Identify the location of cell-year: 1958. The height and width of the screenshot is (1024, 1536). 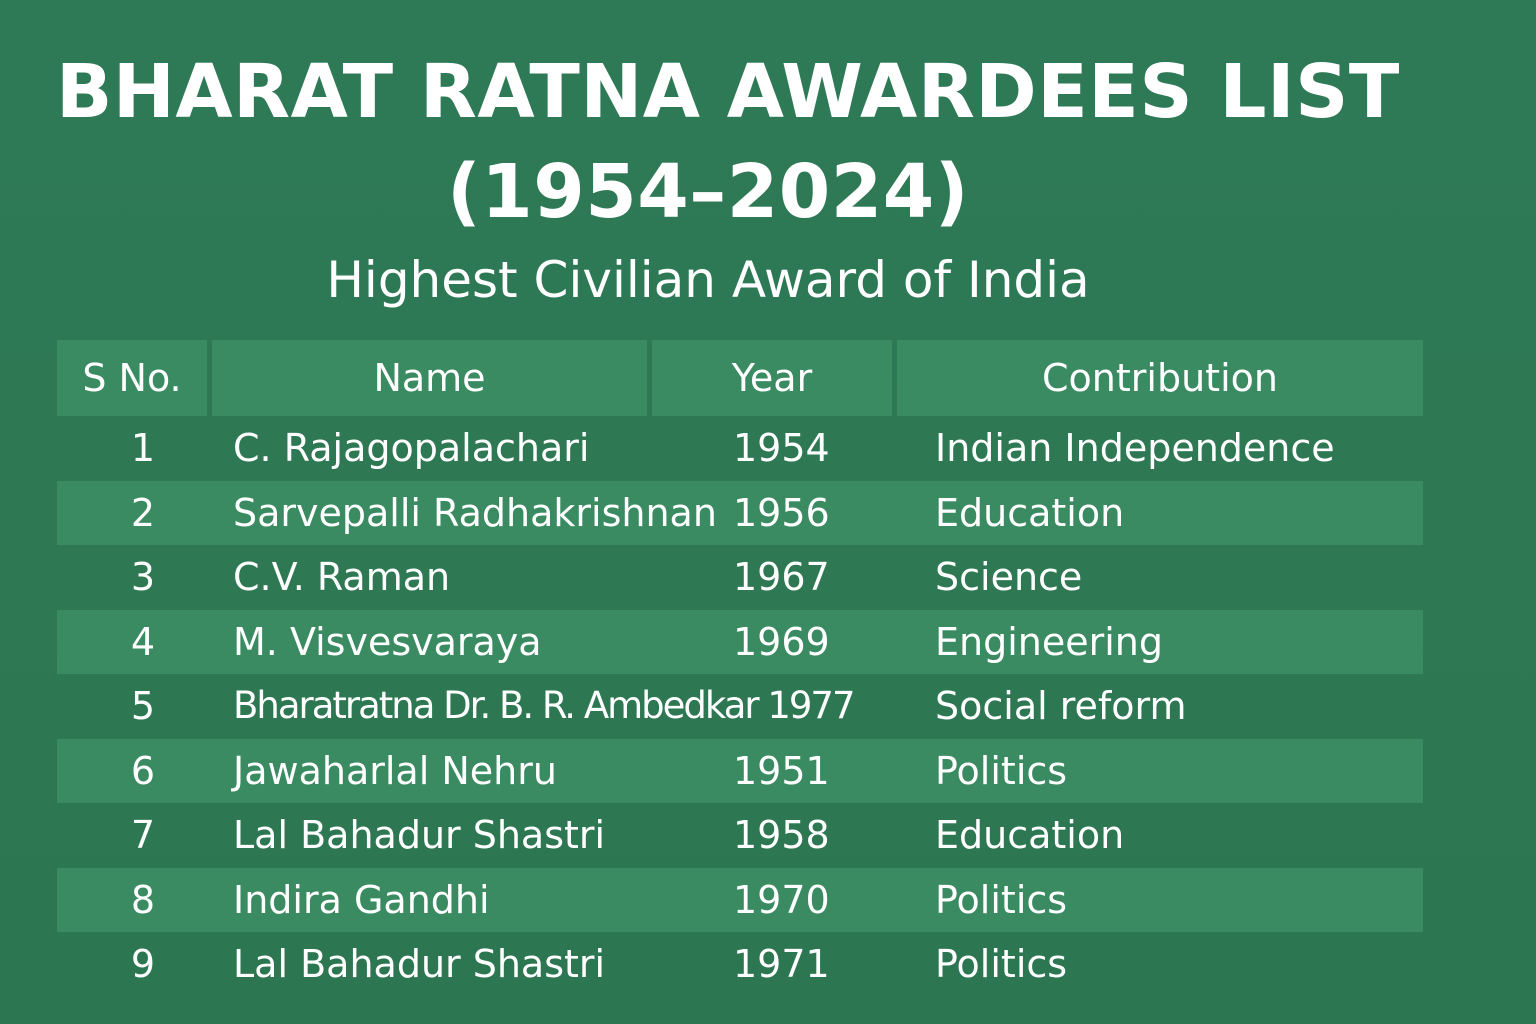
(781, 835).